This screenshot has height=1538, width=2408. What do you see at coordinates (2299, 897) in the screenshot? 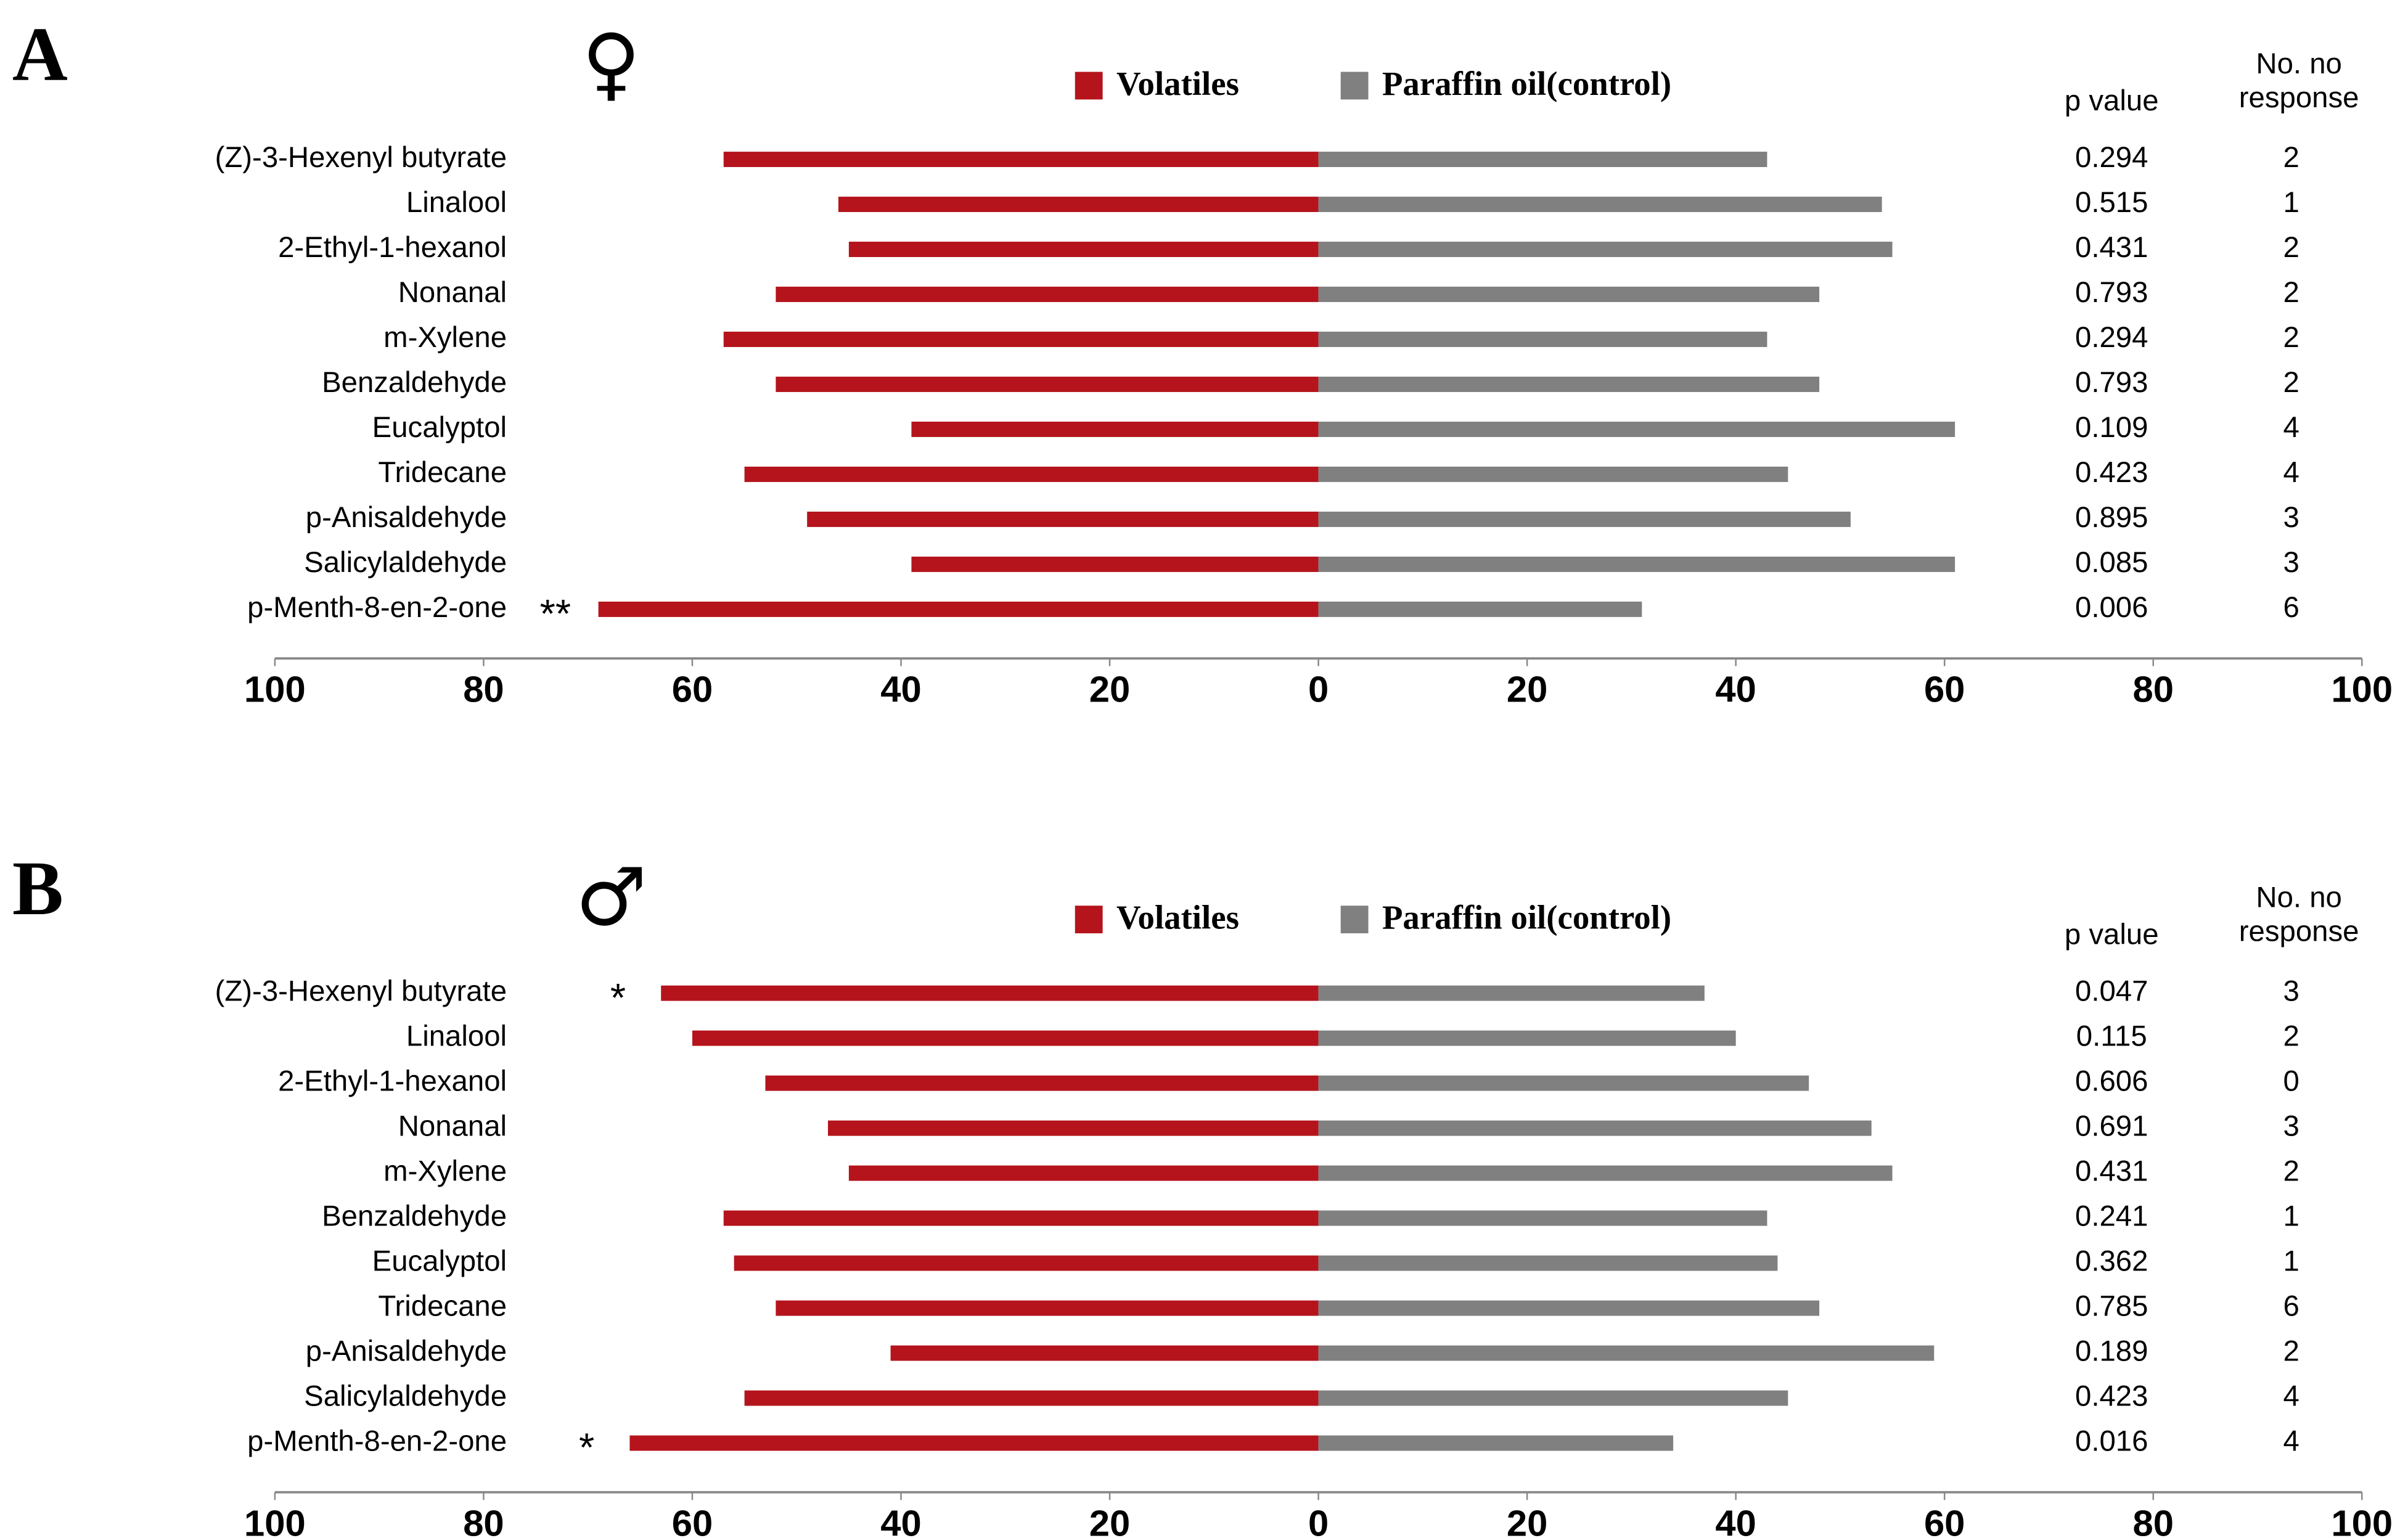
I see `column-header: No. no` at bounding box center [2299, 897].